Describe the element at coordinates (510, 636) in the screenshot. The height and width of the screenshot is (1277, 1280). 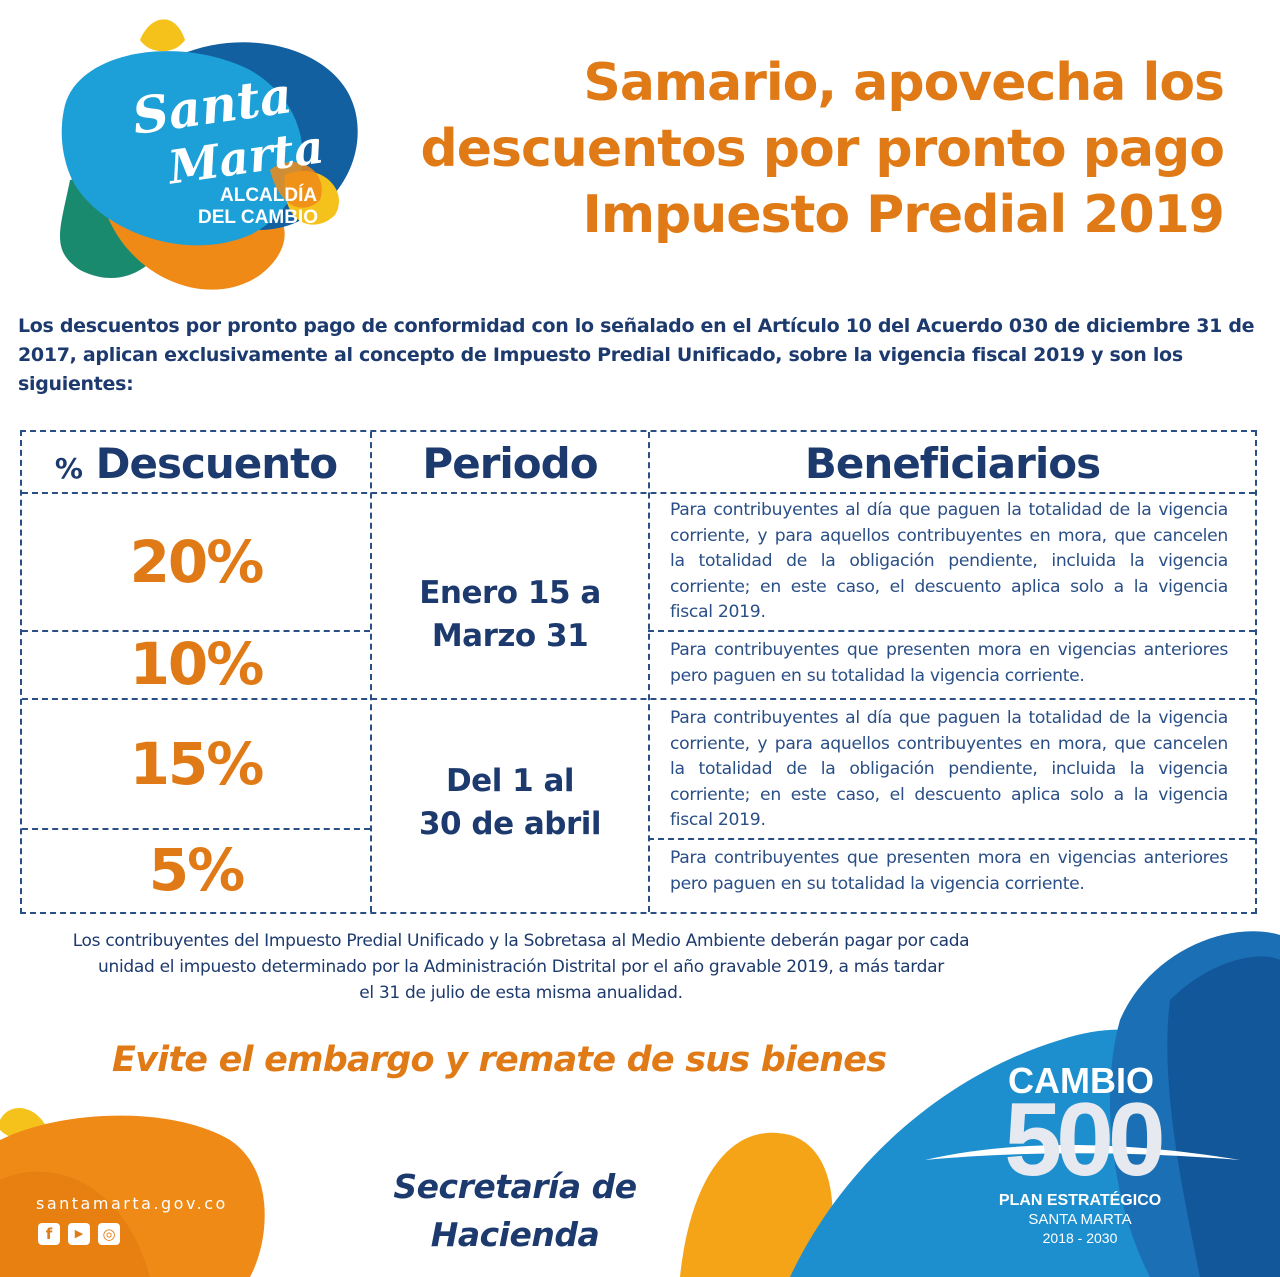
I see `period-line: Marzo 31` at that location.